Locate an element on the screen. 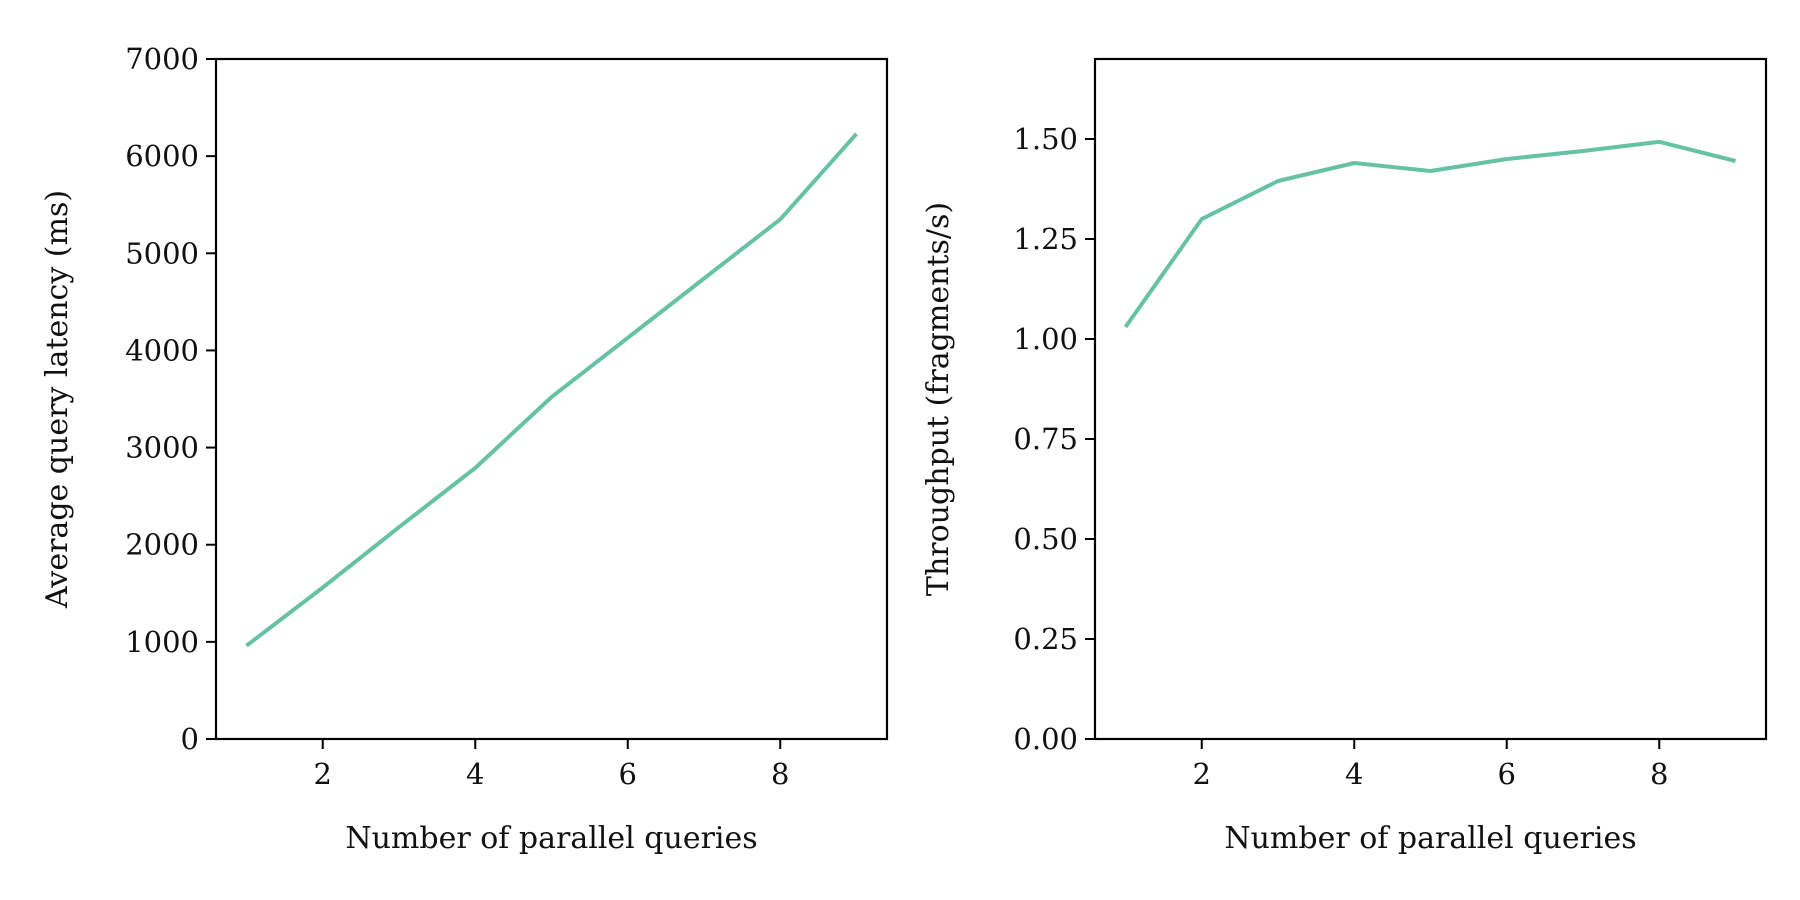  latency-y-tick-label: 4000 is located at coordinates (162, 350).